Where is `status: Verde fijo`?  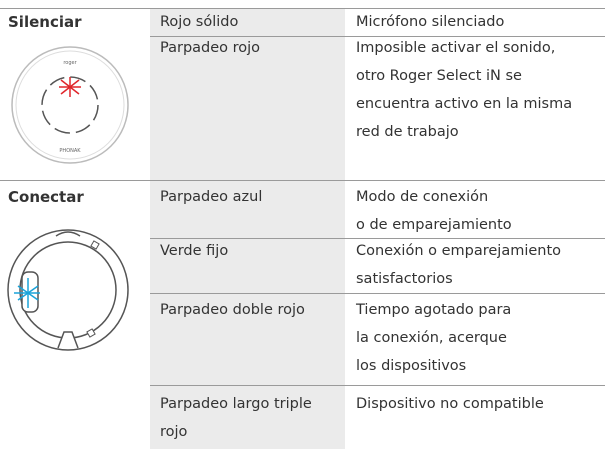
status: Verde fijo is located at coordinates (194, 251).